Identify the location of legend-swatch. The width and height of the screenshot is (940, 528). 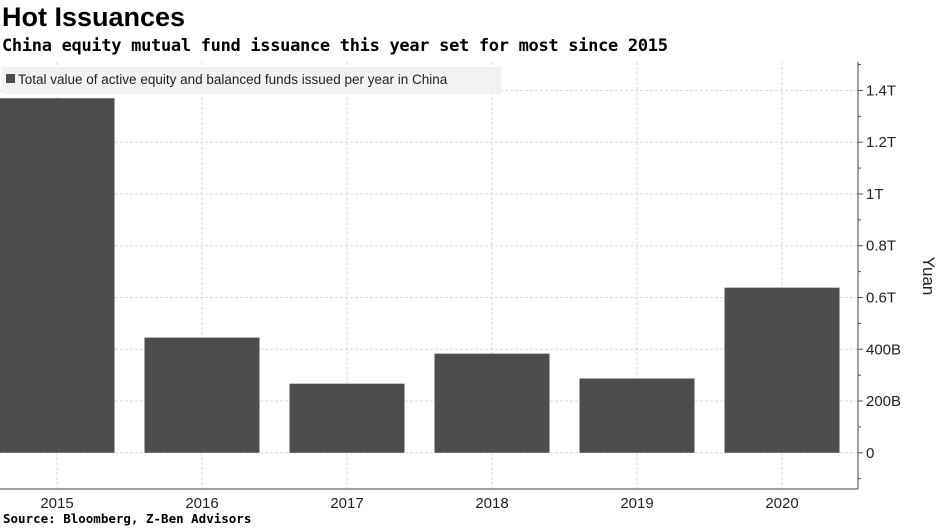
(10, 78).